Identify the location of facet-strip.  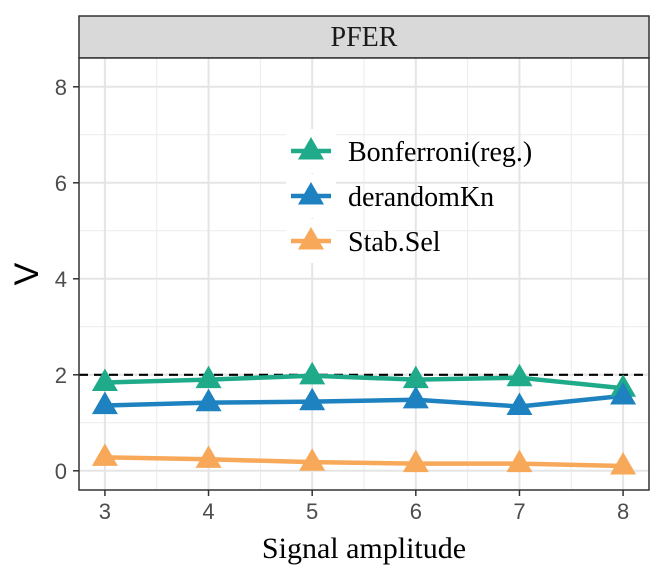
(364, 37).